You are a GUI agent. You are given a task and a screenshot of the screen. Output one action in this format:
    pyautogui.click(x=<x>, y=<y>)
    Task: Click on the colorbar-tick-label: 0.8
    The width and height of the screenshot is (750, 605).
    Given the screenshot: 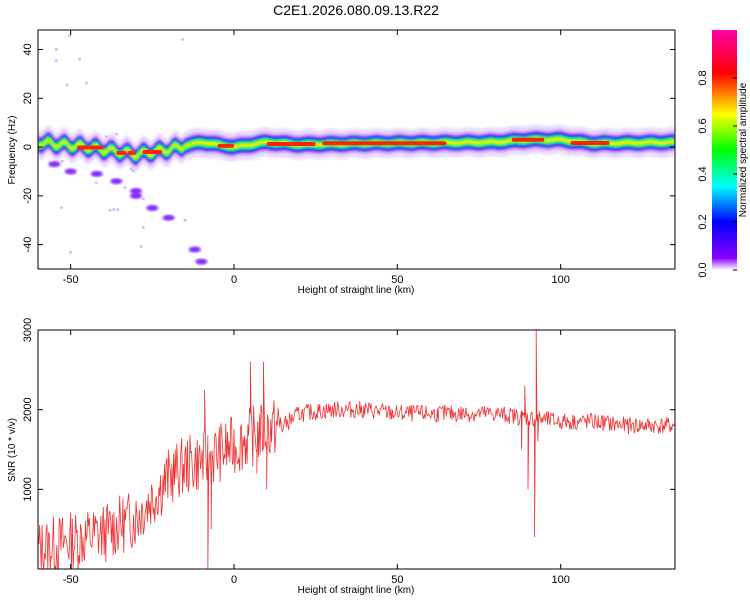 What is the action you would take?
    pyautogui.click(x=703, y=77)
    